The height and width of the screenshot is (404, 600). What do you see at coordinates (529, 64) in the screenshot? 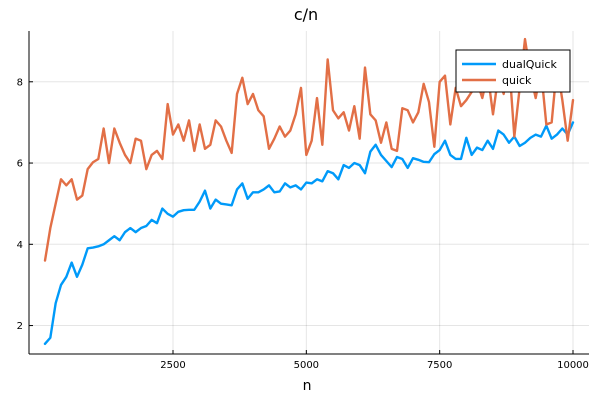
I see `legend-label-dualquick: dualQuick` at bounding box center [529, 64].